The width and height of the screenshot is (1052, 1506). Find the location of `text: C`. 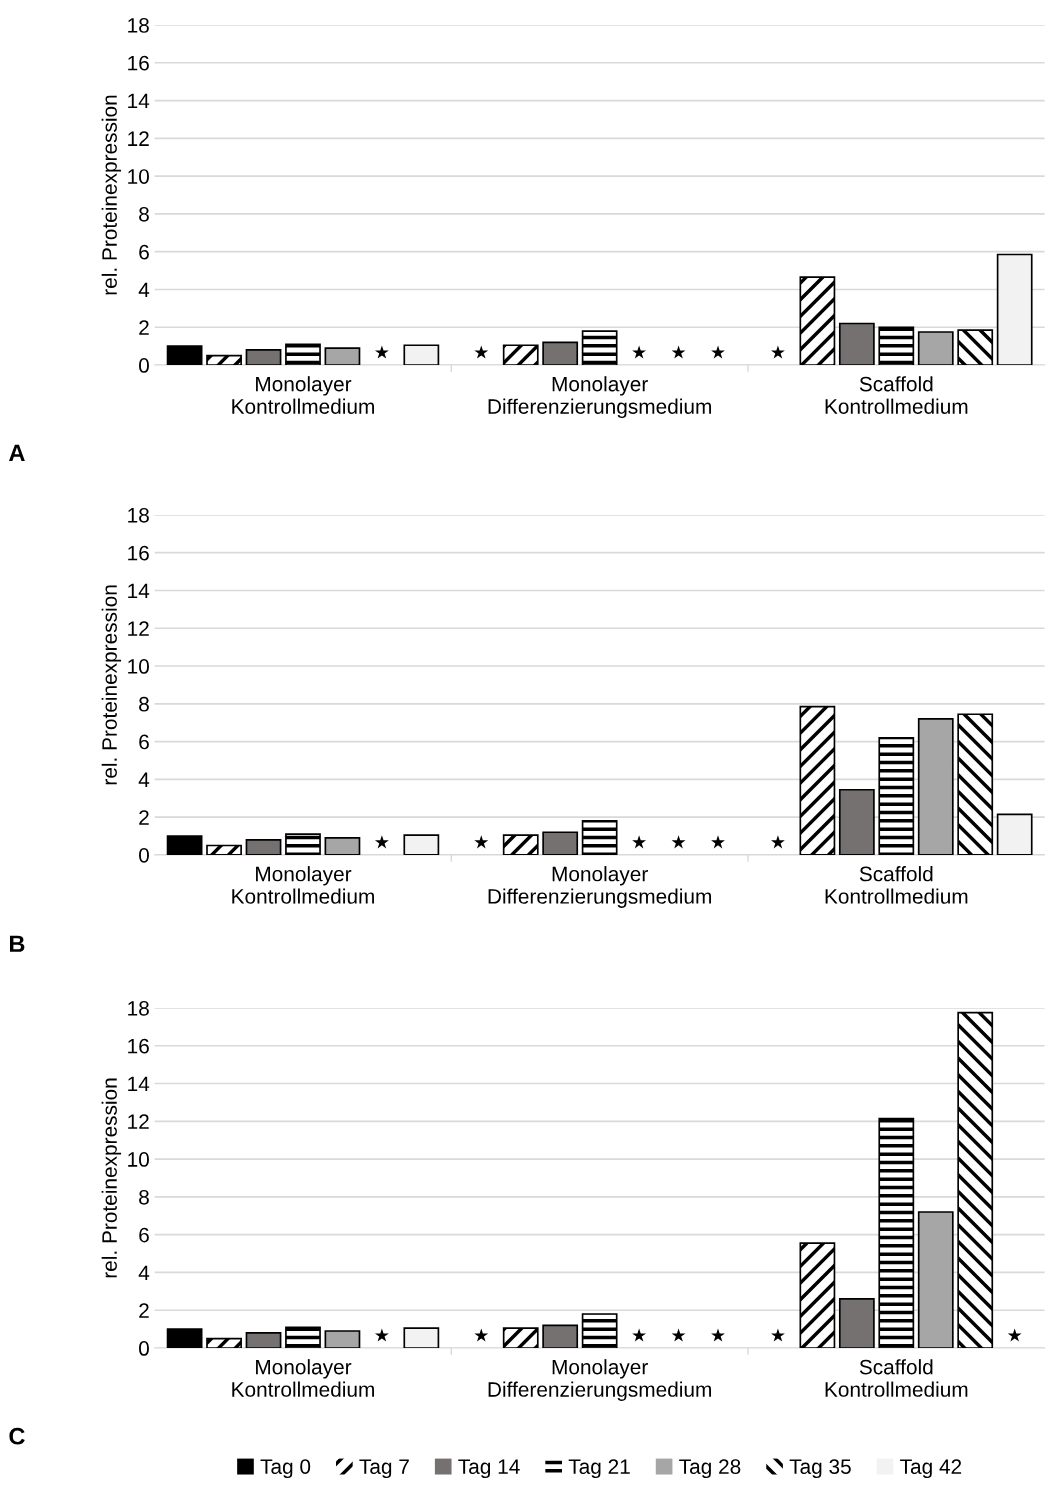

text: C is located at coordinates (17, 1436).